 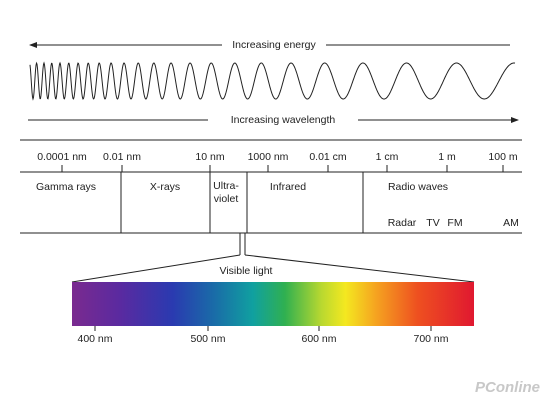 I want to click on scale-label: 0.01 nm, so click(x=122, y=157).